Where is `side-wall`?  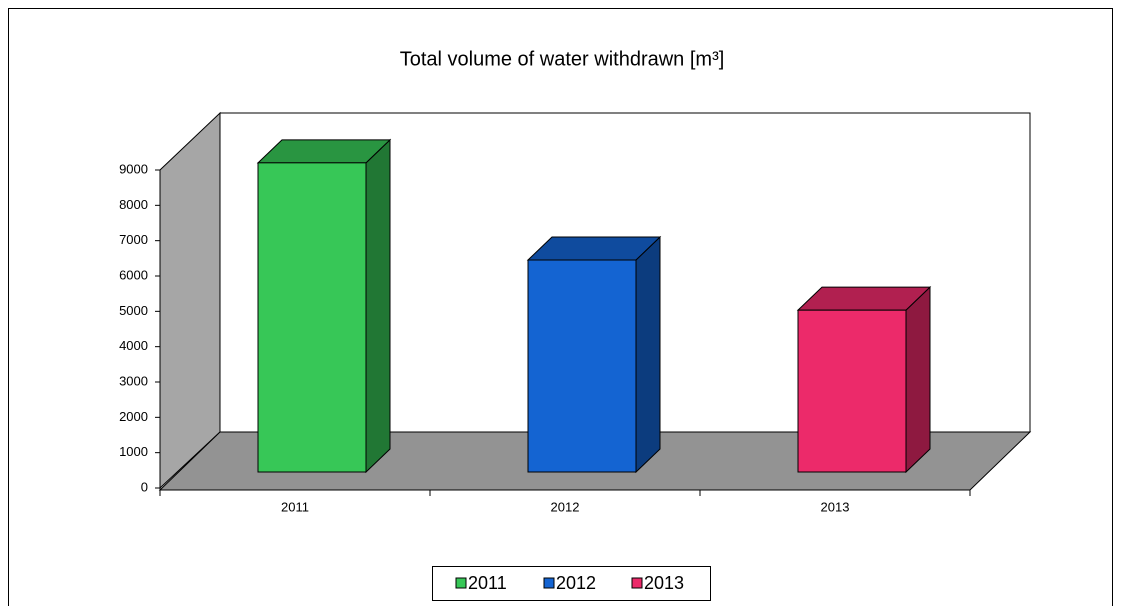
side-wall is located at coordinates (190, 300).